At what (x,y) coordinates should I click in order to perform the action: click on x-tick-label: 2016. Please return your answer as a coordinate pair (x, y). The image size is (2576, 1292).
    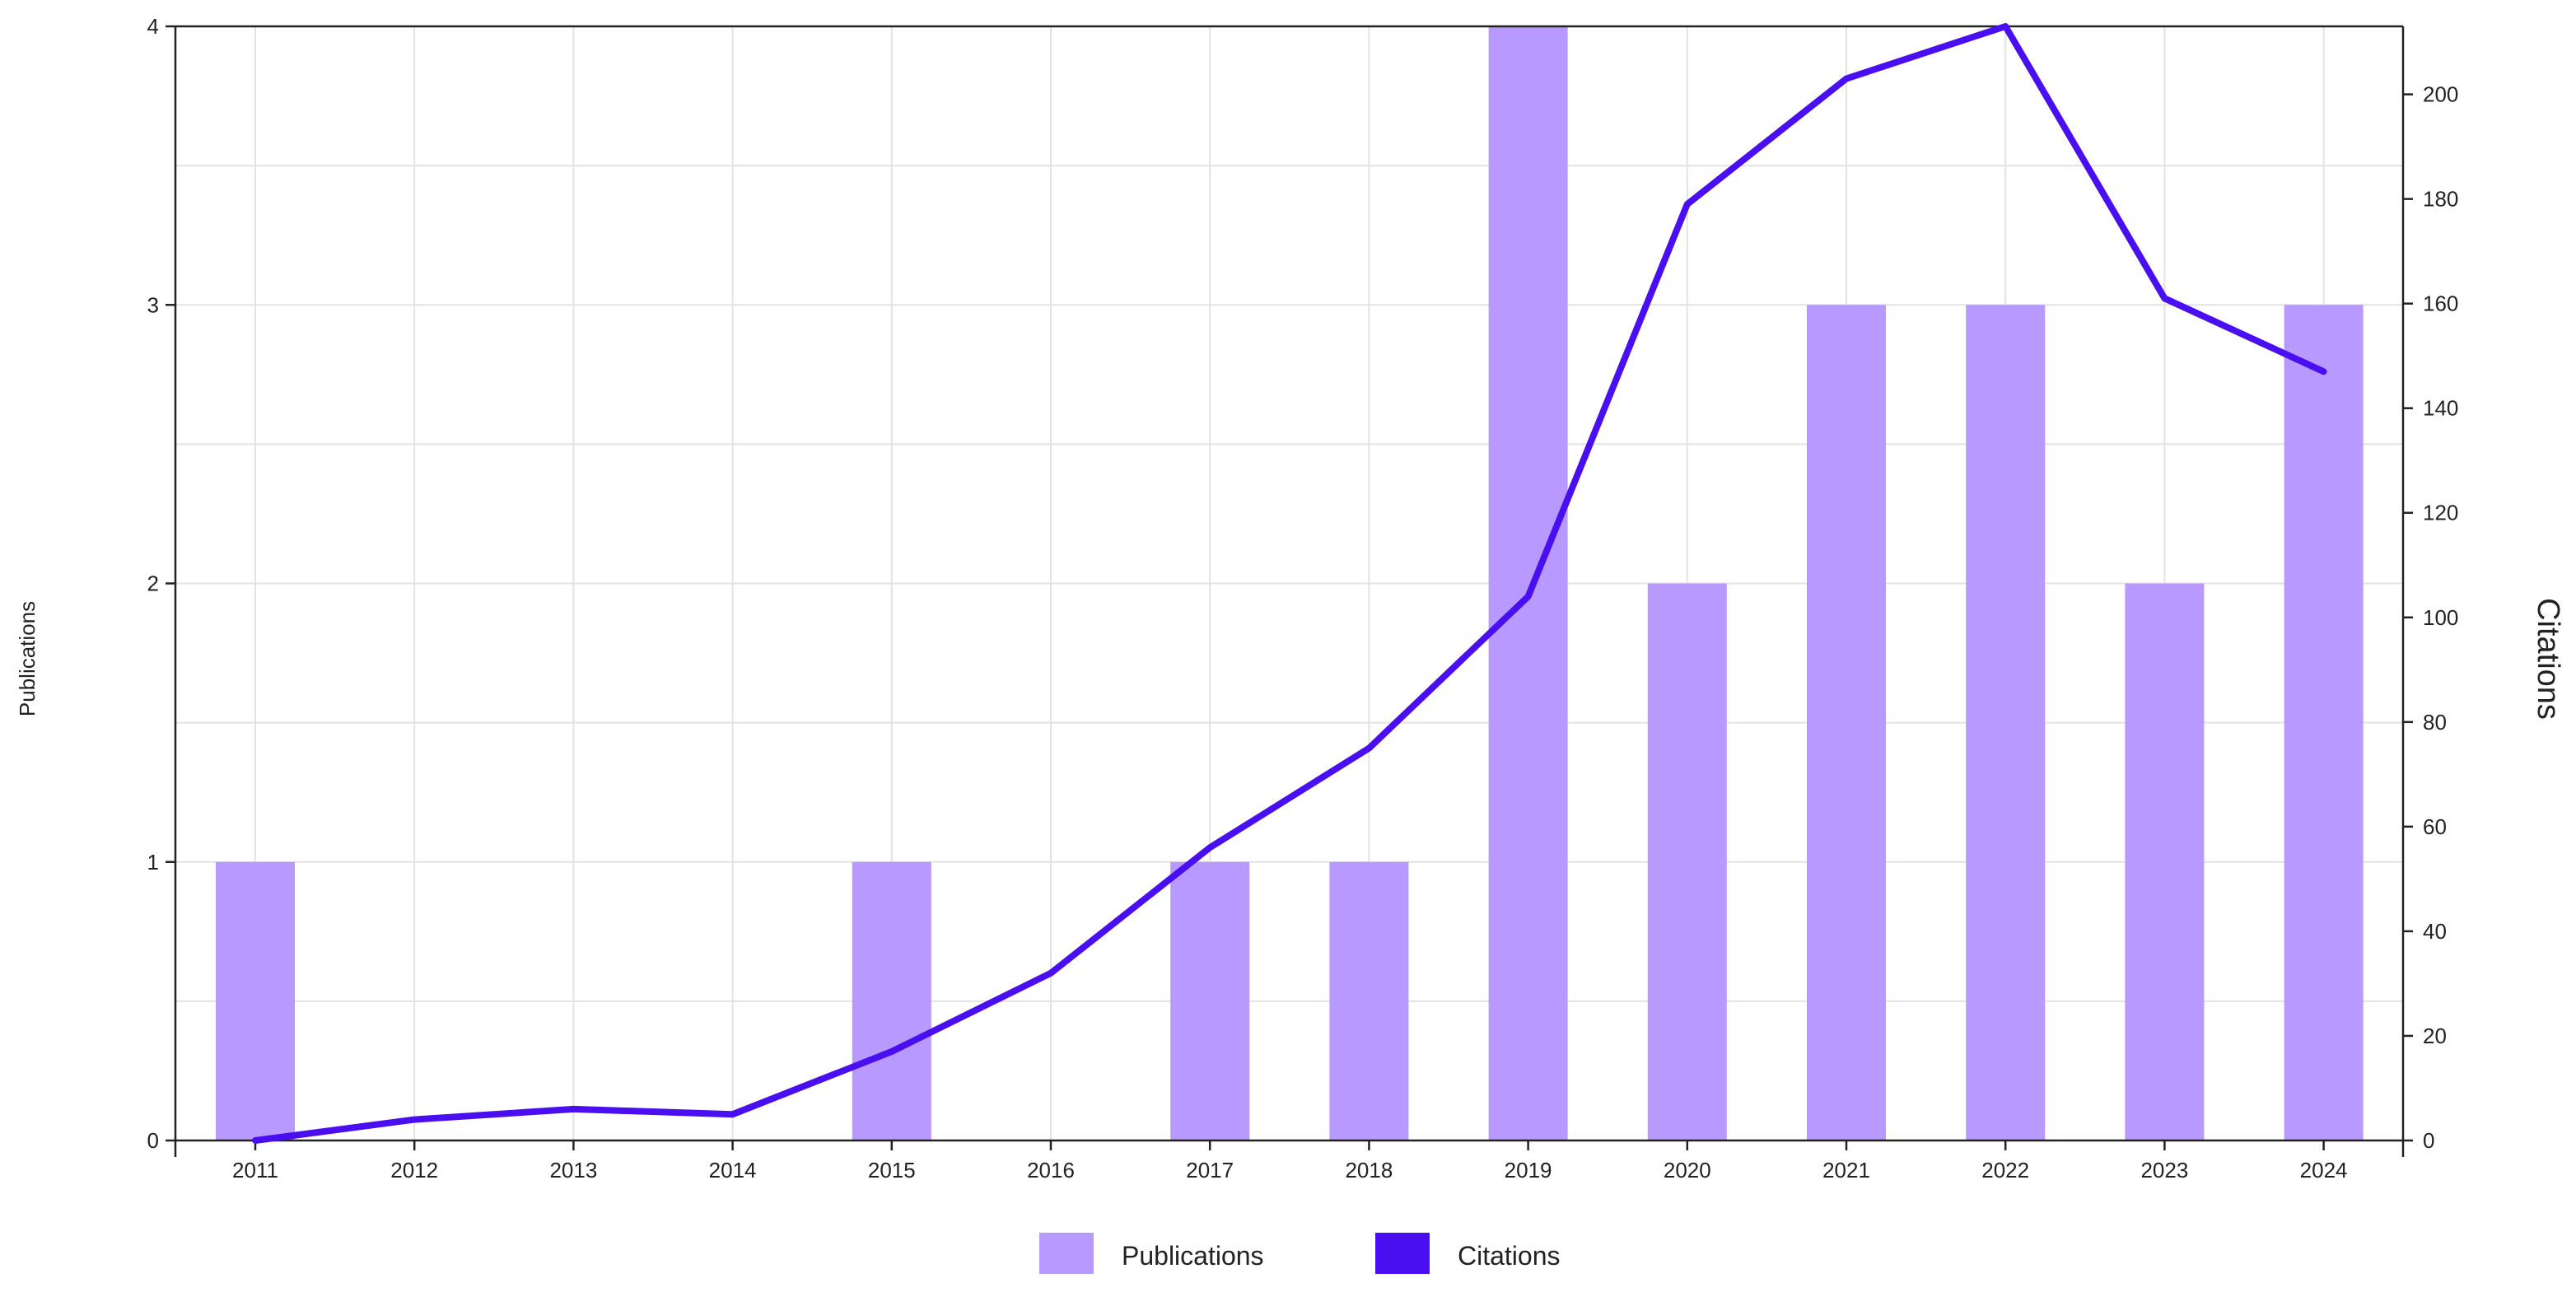
    Looking at the image, I should click on (1051, 1170).